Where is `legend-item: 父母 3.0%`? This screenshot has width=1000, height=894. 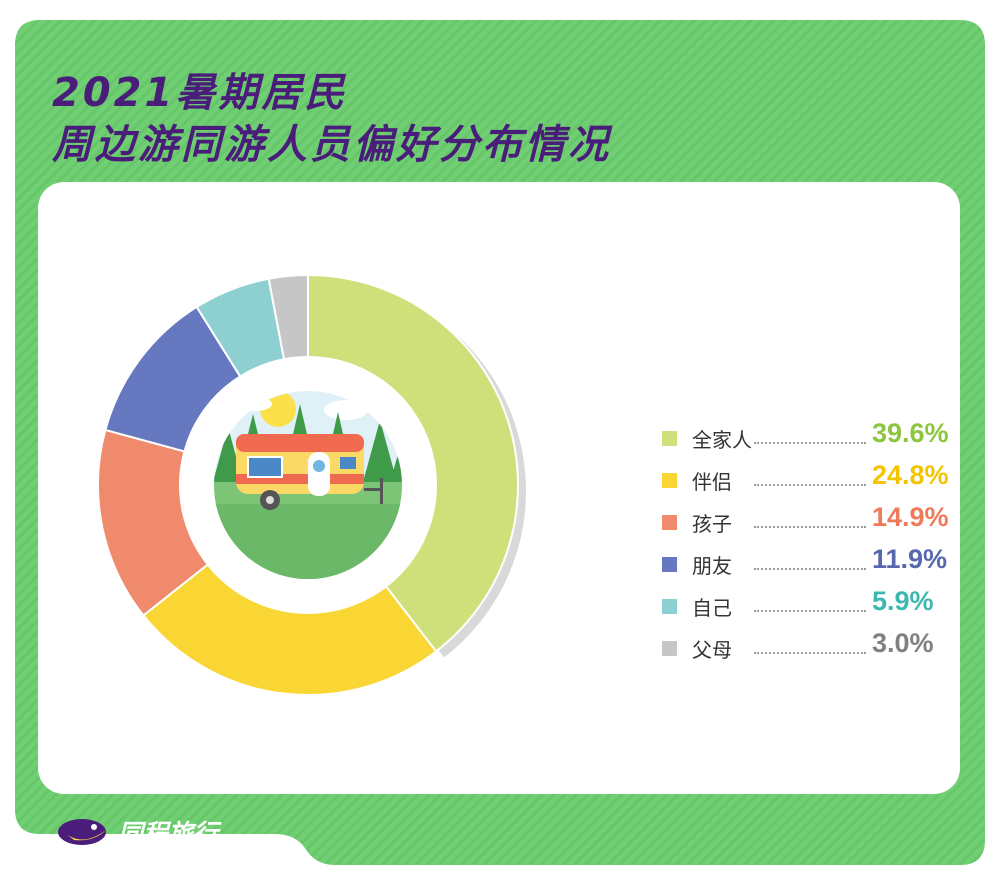 legend-item: 父母 3.0% is located at coordinates (812, 647).